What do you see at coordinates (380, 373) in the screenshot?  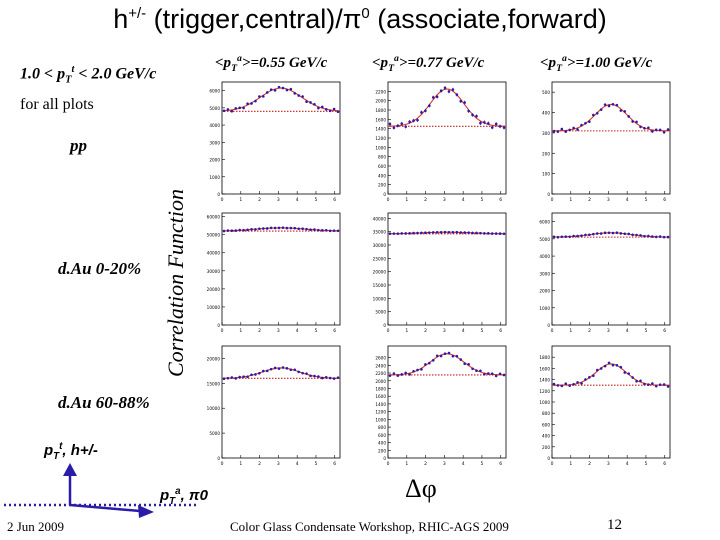 I see `y-tick-label: 2200` at bounding box center [380, 373].